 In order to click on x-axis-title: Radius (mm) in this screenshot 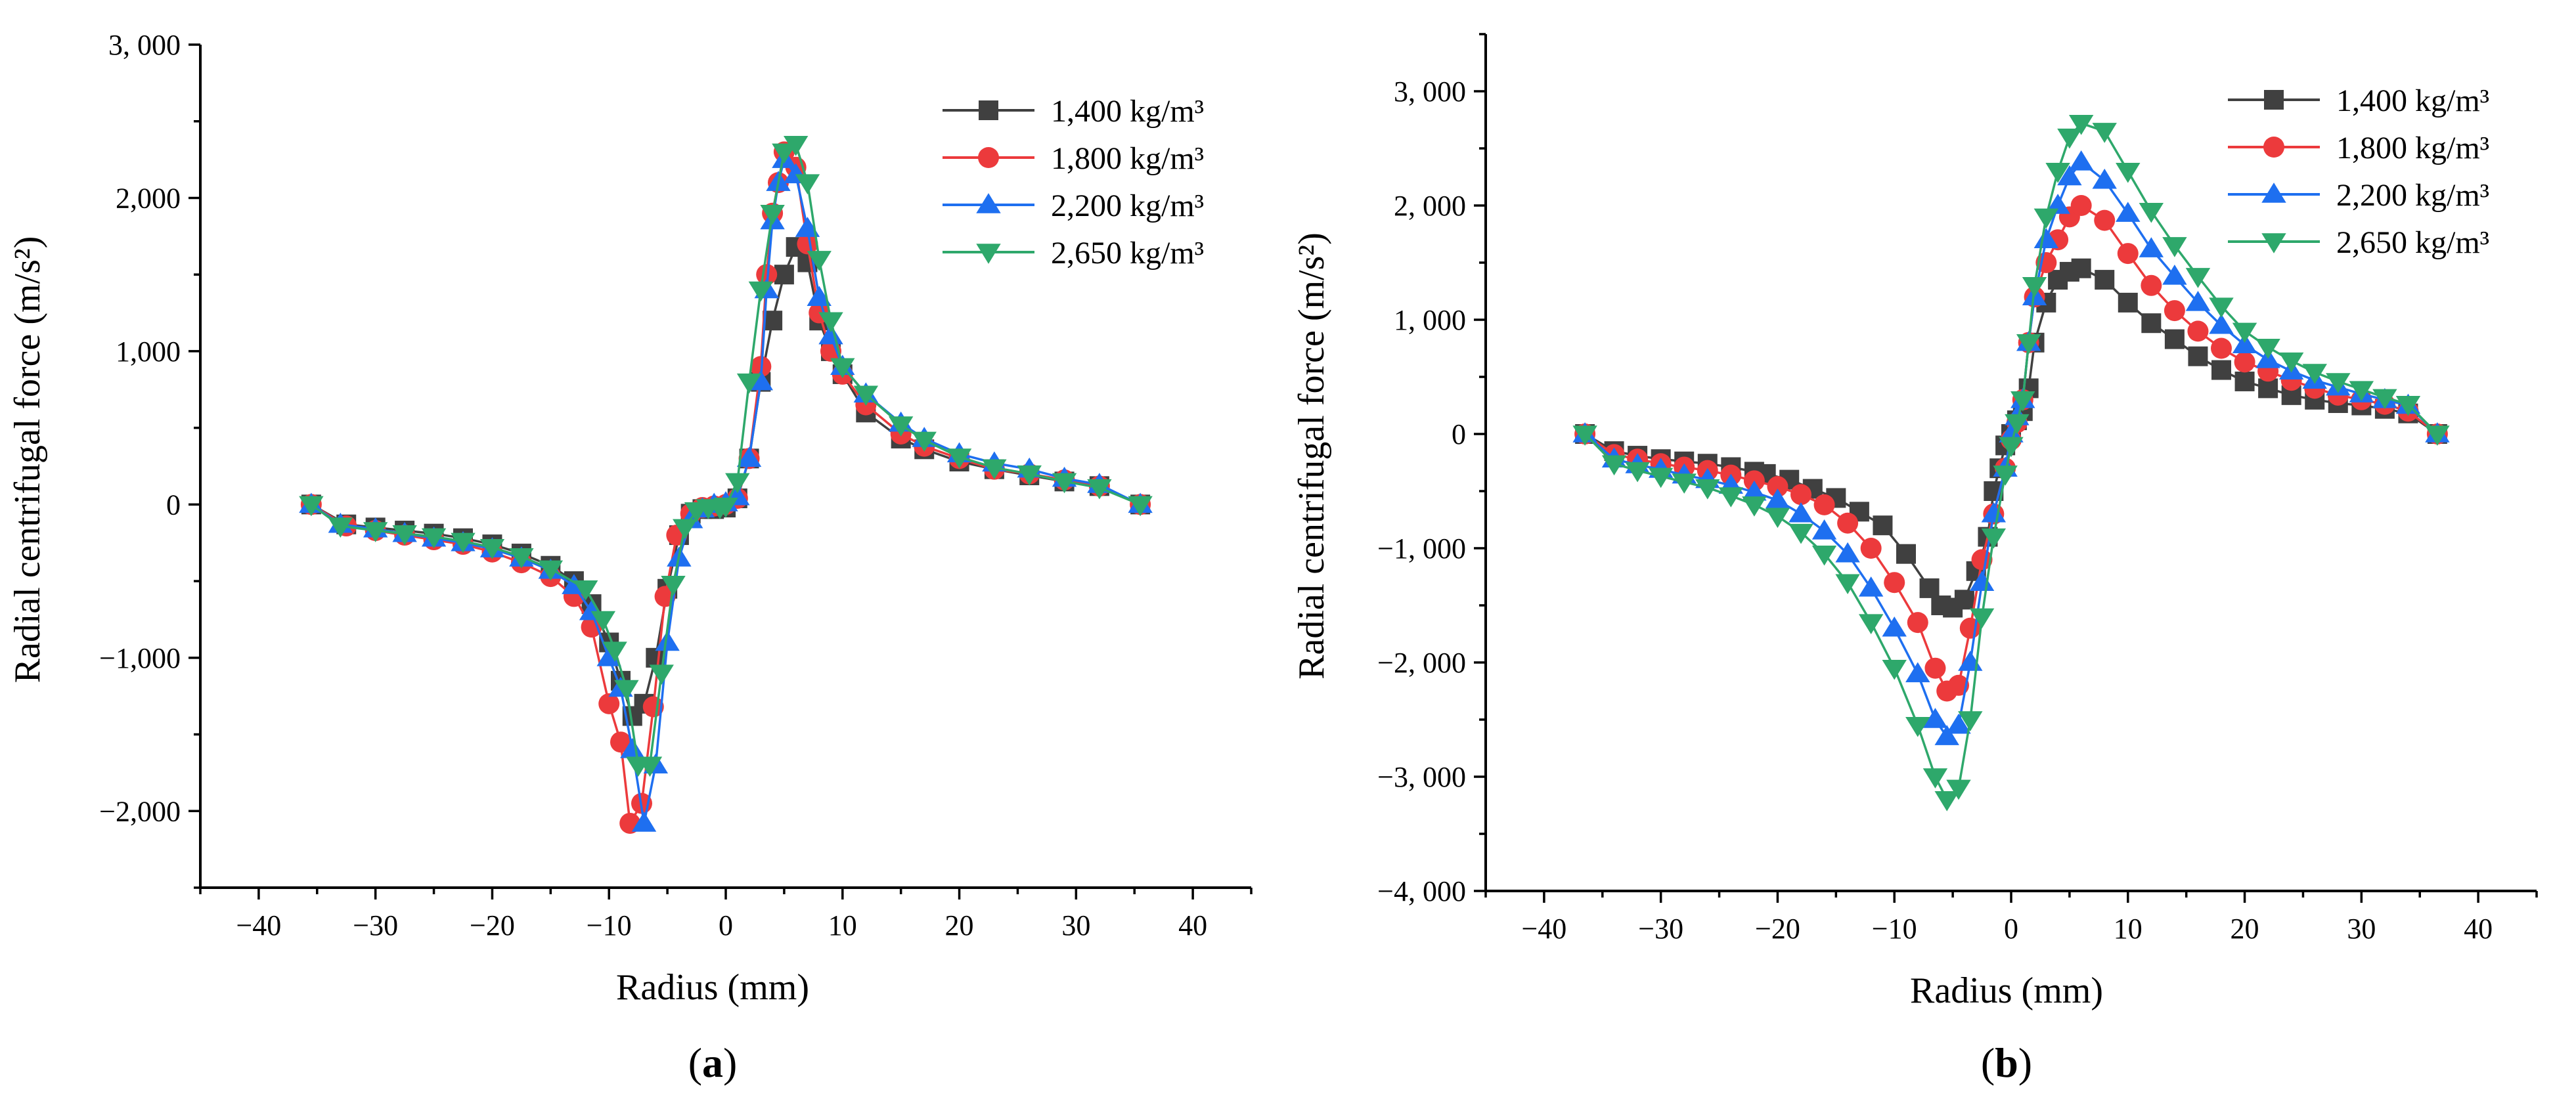, I will do `click(712, 987)`.